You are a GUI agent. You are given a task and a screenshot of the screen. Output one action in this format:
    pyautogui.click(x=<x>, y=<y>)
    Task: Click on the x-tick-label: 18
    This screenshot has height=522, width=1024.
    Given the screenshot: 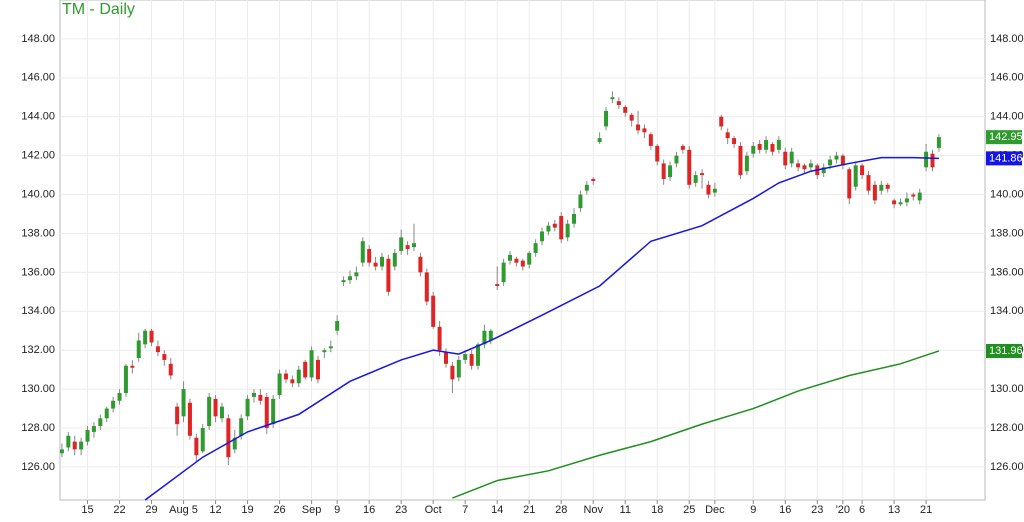 What is the action you would take?
    pyautogui.click(x=657, y=510)
    